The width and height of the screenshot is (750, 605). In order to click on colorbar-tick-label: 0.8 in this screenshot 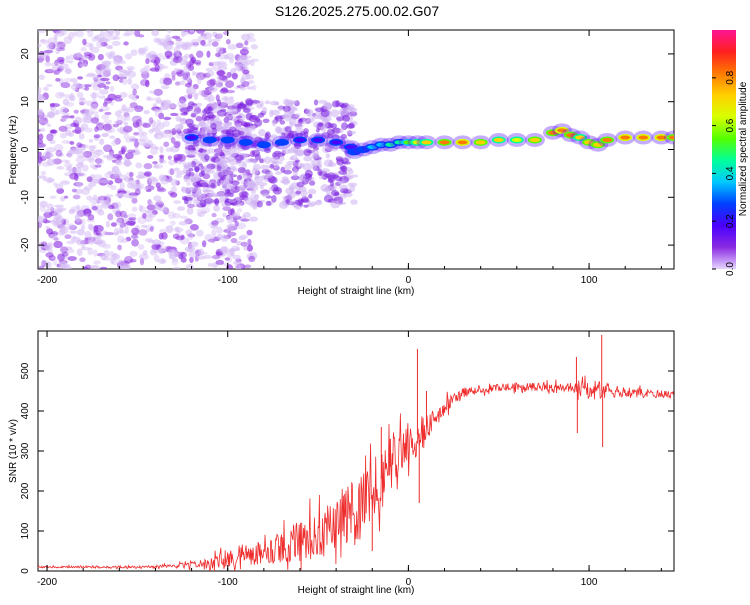, I will do `click(730, 77)`.